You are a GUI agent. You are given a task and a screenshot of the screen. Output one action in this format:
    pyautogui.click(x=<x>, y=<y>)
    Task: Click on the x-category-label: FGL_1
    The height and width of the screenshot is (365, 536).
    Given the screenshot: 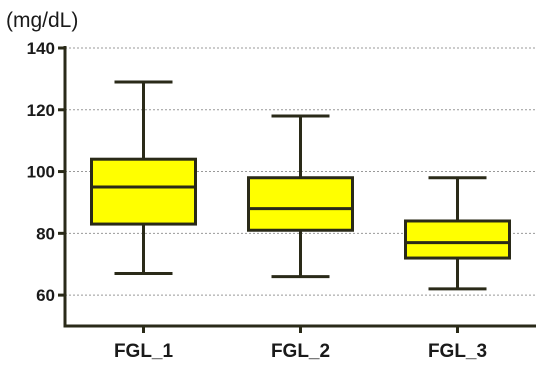 What is the action you would take?
    pyautogui.click(x=144, y=351)
    